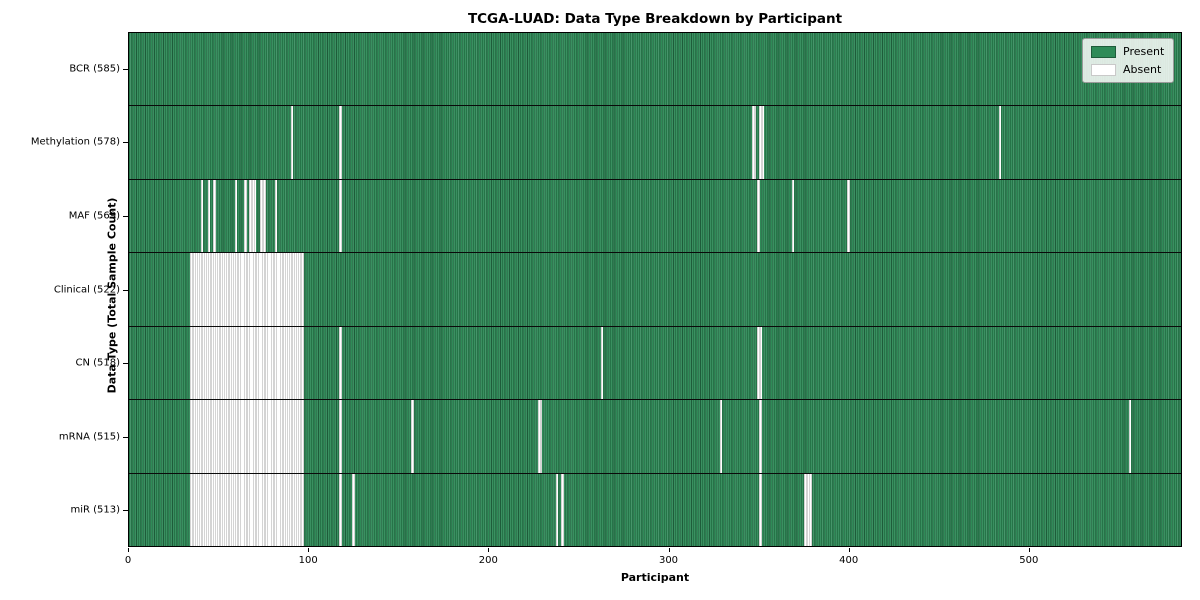  Describe the element at coordinates (89, 437) in the screenshot. I see `y-tick-label-mrna: mRNA (515)` at that location.